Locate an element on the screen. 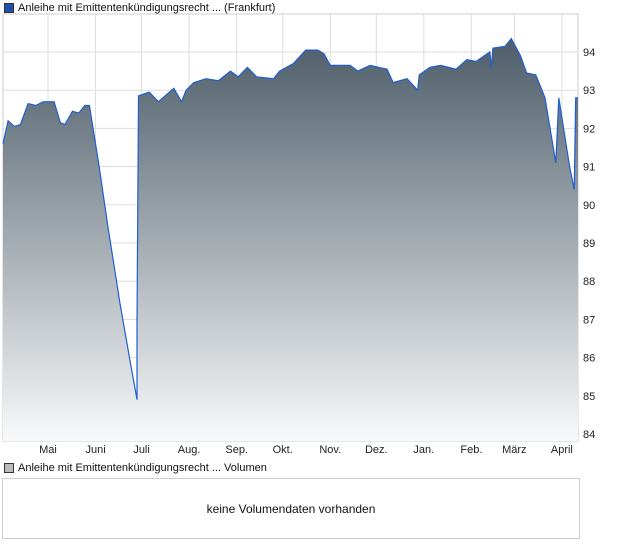 This screenshot has height=546, width=620. x-tick-label: Juli is located at coordinates (141, 450).